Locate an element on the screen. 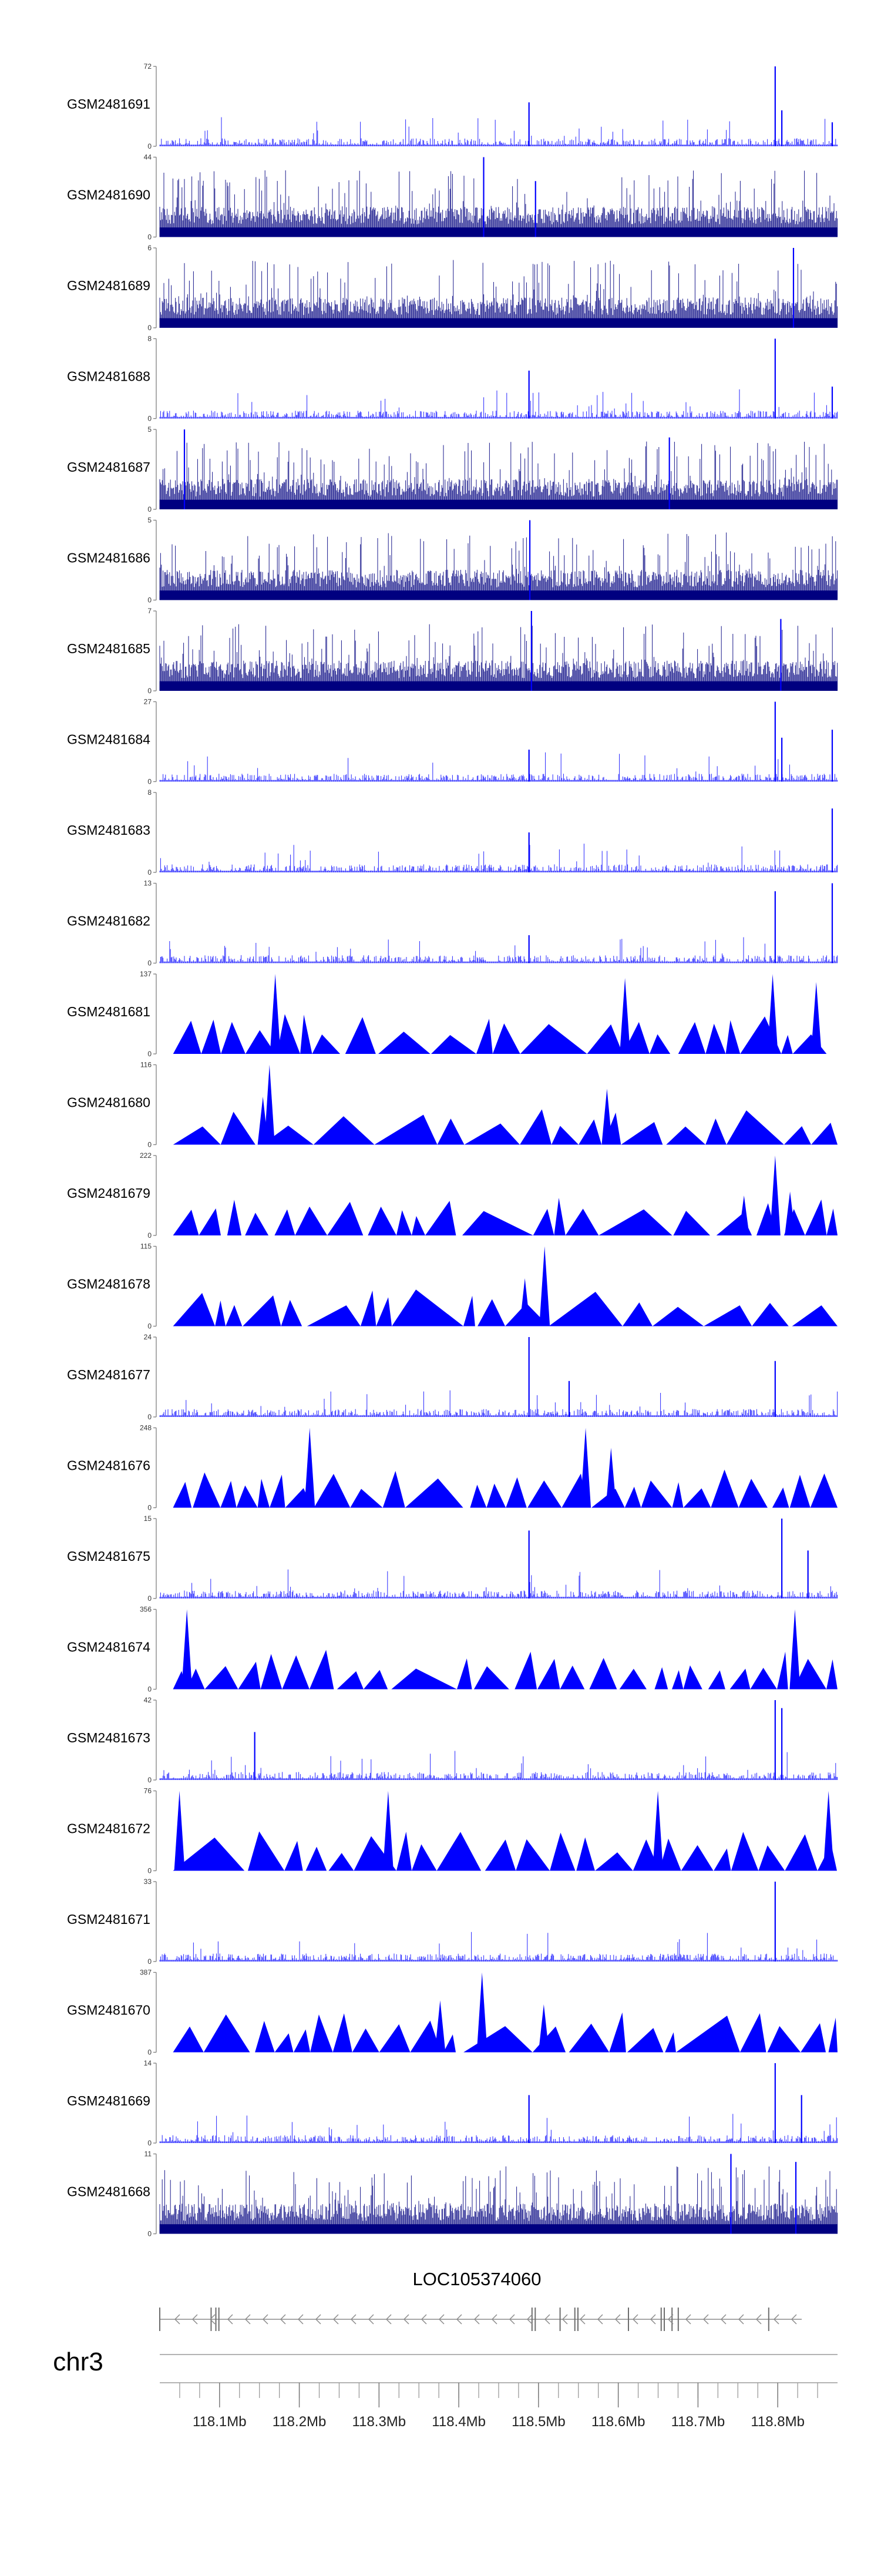 This screenshot has width=881, height=2576. gene-track: LOC105374060 is located at coordinates (481, 2300).